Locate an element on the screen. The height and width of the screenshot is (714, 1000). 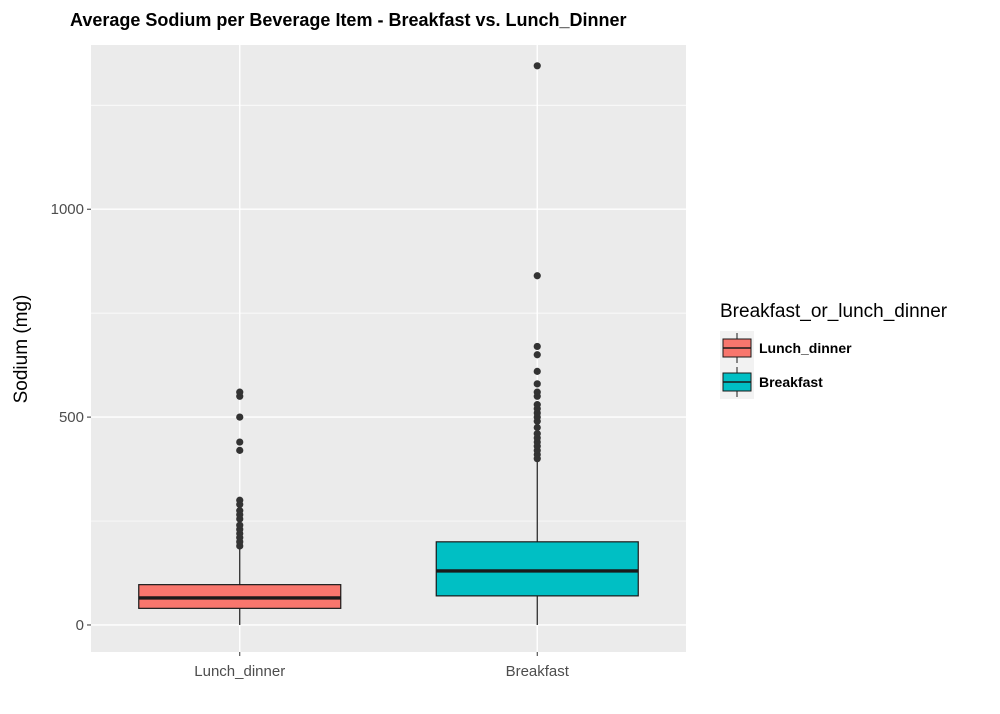
y-tick-label: 0 is located at coordinates (80, 625).